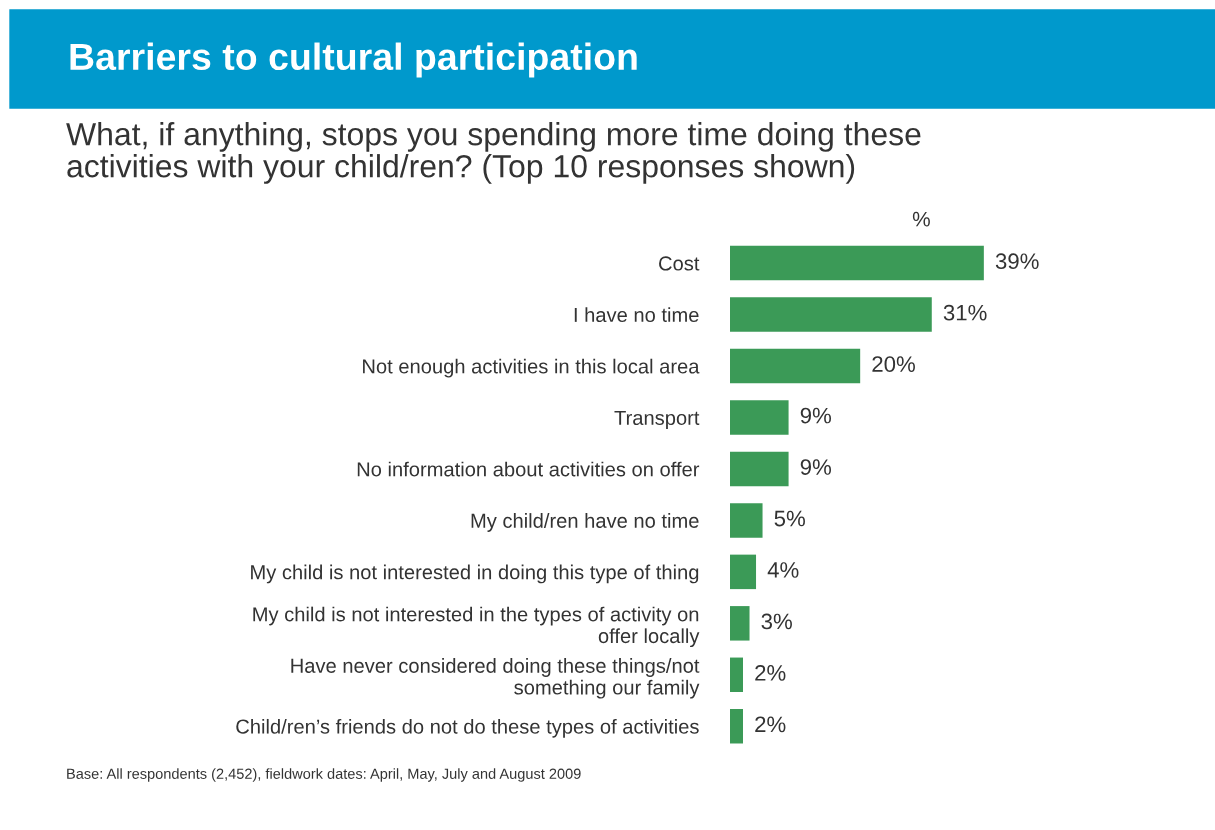 Image resolution: width=1215 pixels, height=830 pixels. Describe the element at coordinates (528, 469) in the screenshot. I see `y-tick-label: No information about activities on offer` at that location.